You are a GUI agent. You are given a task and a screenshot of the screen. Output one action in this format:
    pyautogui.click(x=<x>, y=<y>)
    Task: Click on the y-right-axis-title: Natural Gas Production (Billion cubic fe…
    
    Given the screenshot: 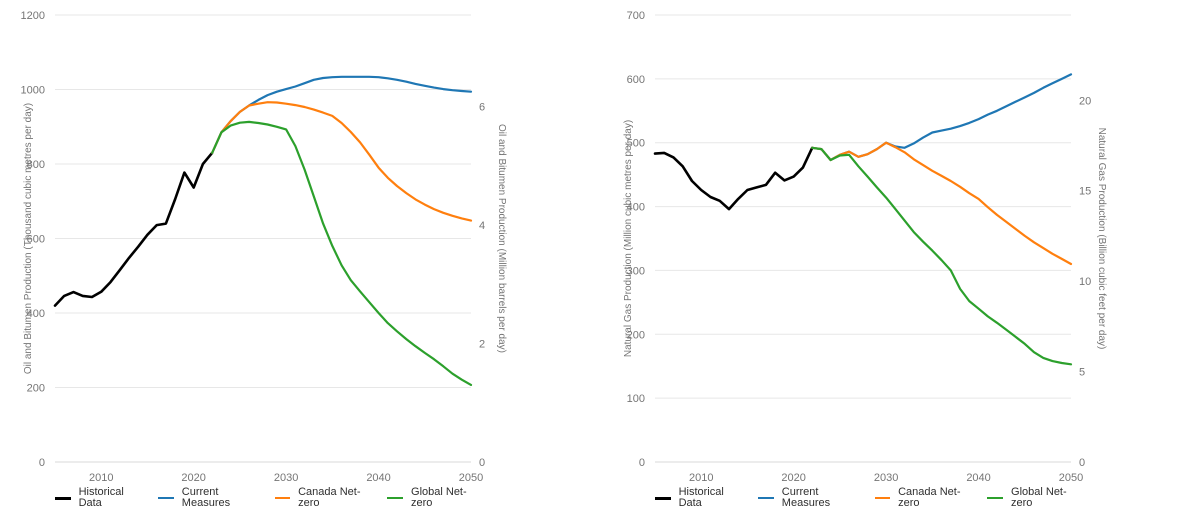 What is the action you would take?
    pyautogui.click(x=1101, y=239)
    